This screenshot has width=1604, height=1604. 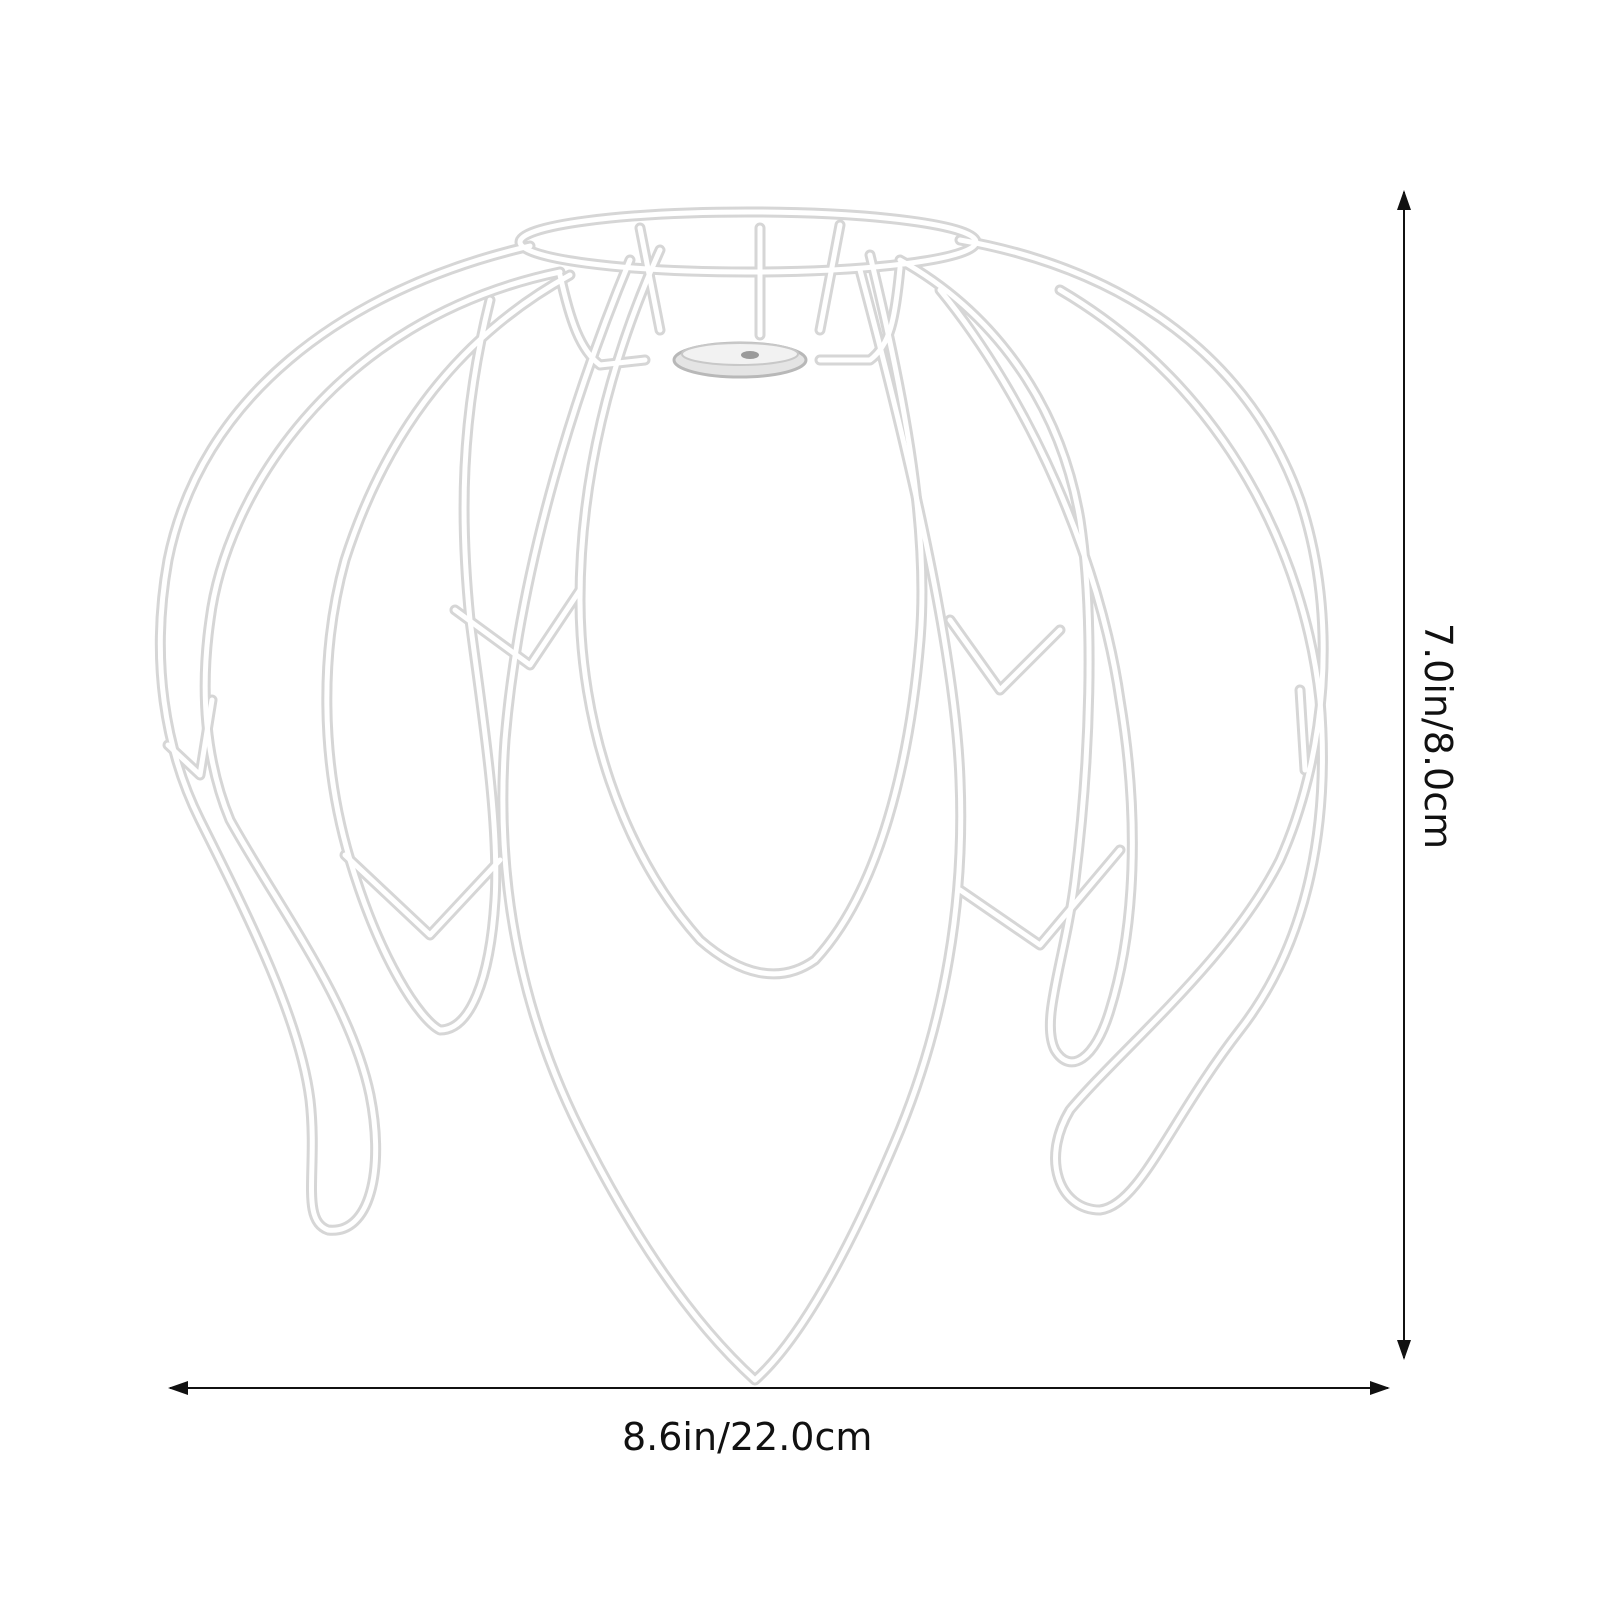 What do you see at coordinates (740, 360) in the screenshot?
I see `fitting-plate` at bounding box center [740, 360].